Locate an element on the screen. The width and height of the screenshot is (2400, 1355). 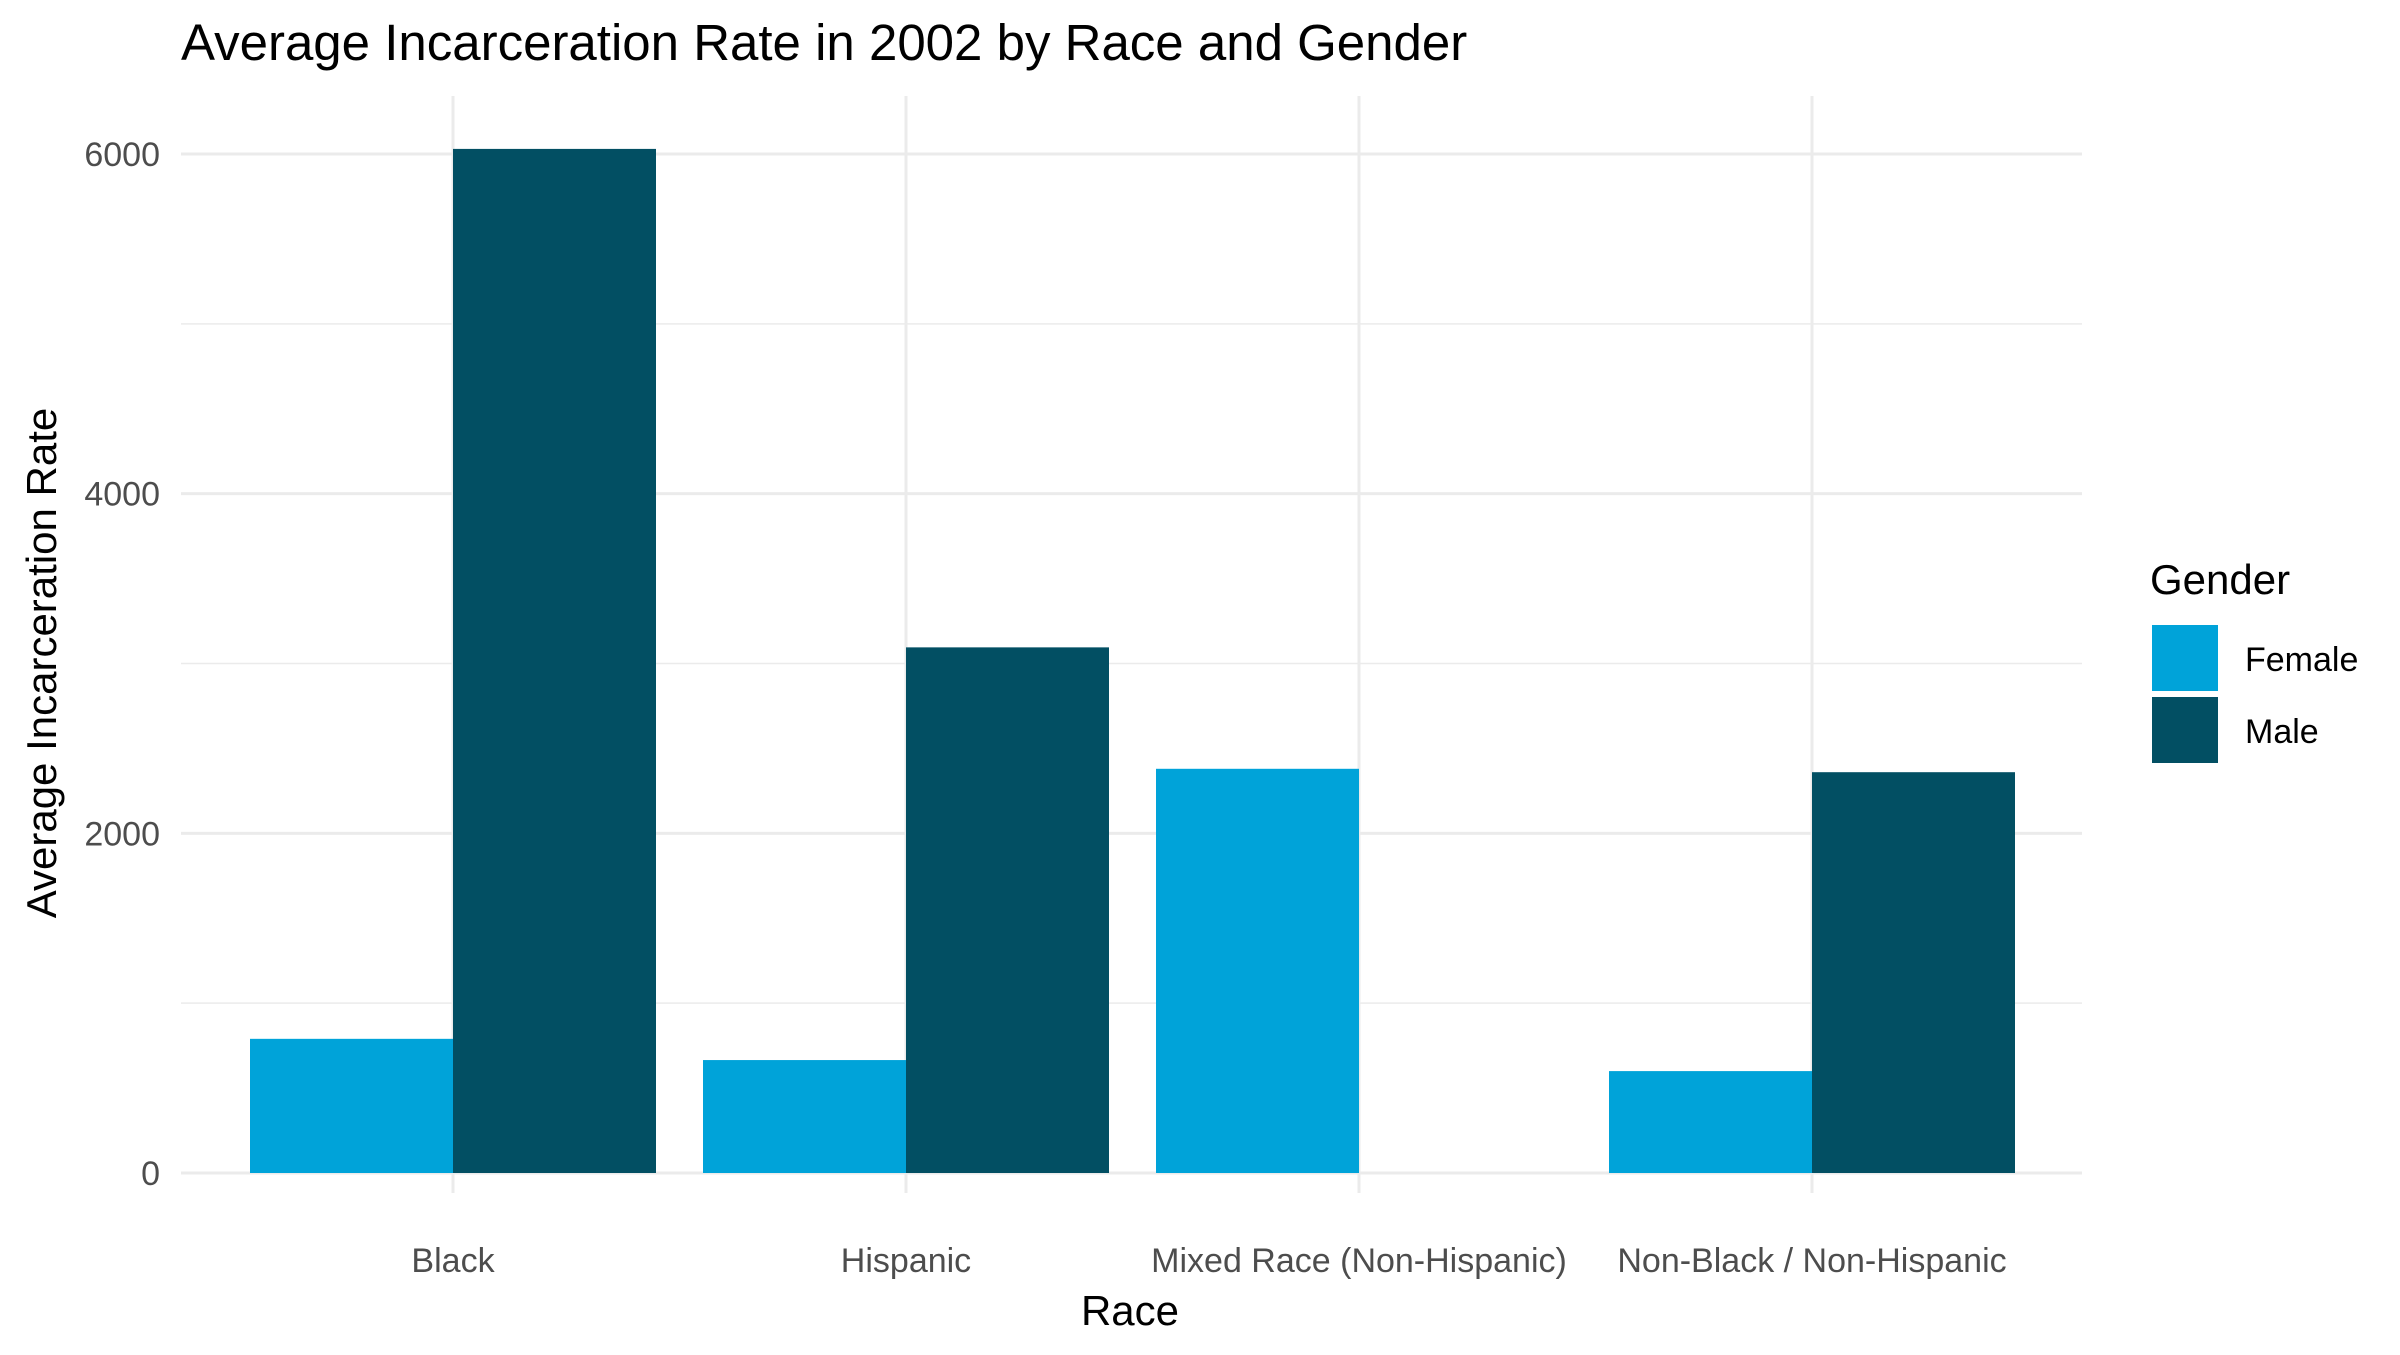
legend-label: Male is located at coordinates (2282, 732).